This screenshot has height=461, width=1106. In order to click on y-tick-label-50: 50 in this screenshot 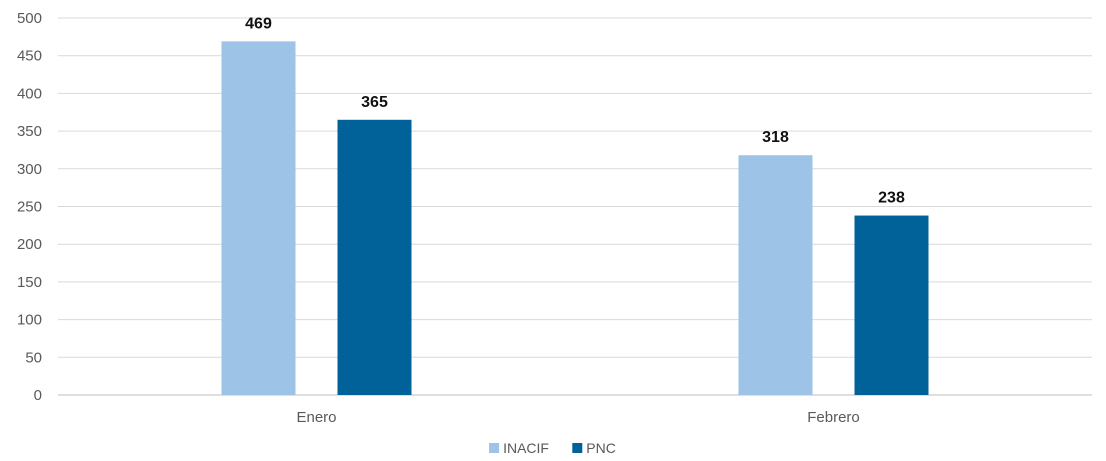, I will do `click(33, 357)`.